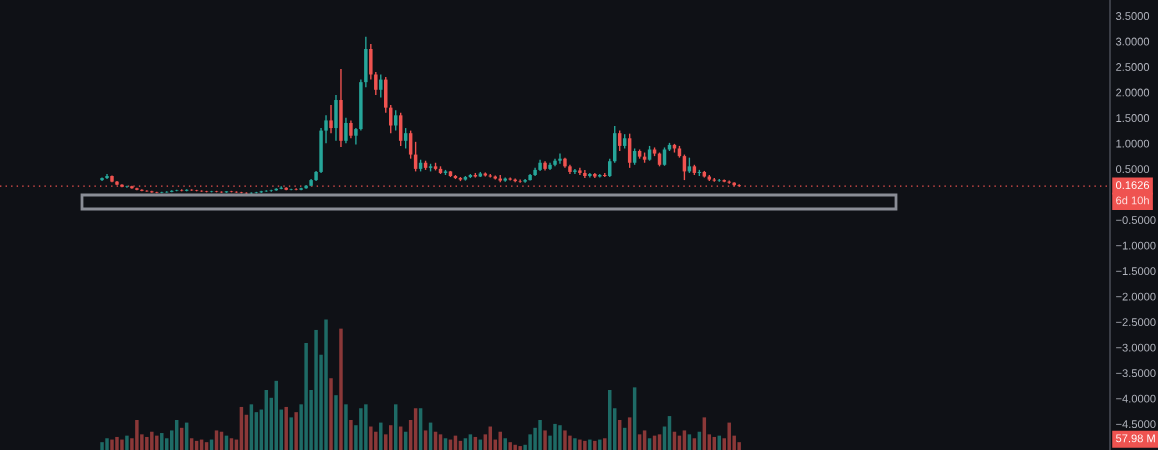 The height and width of the screenshot is (450, 1158). What do you see at coordinates (1132, 16) in the screenshot?
I see `y-tick-label: 3.5000` at bounding box center [1132, 16].